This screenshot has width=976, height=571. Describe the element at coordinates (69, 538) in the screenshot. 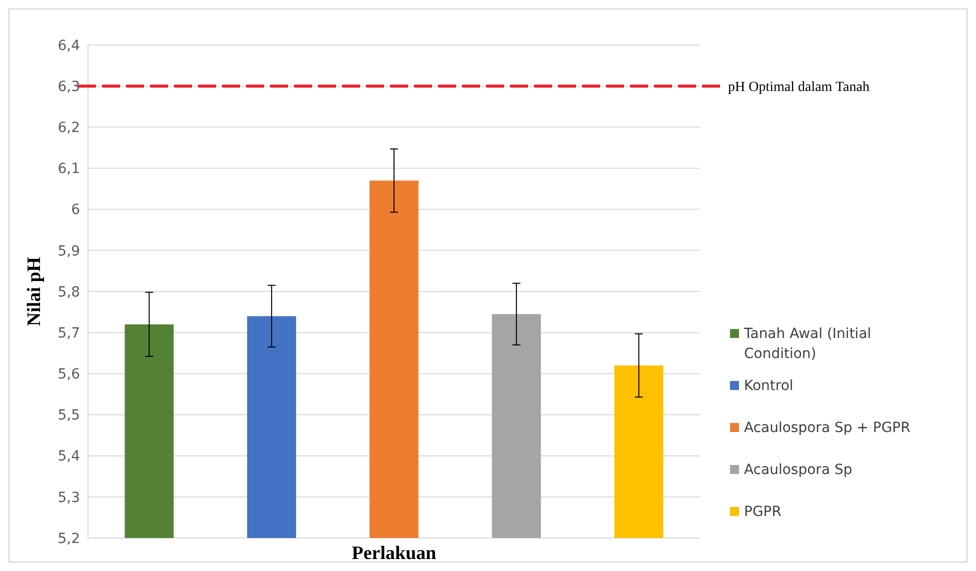

I see `y-tick-label: 5,2` at that location.